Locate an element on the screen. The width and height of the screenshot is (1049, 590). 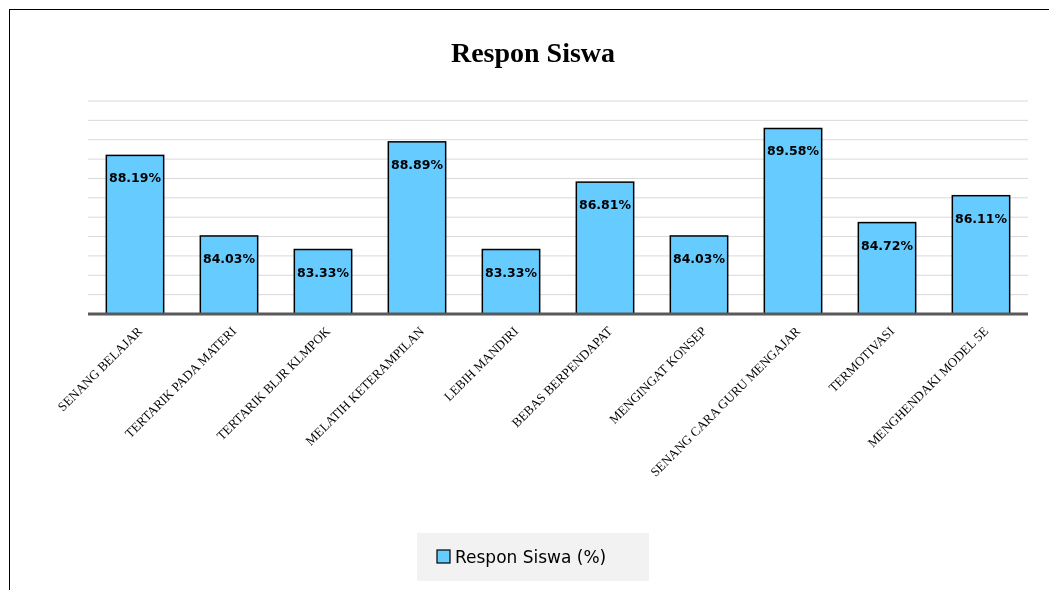
data-label: 89.58% is located at coordinates (793, 151).